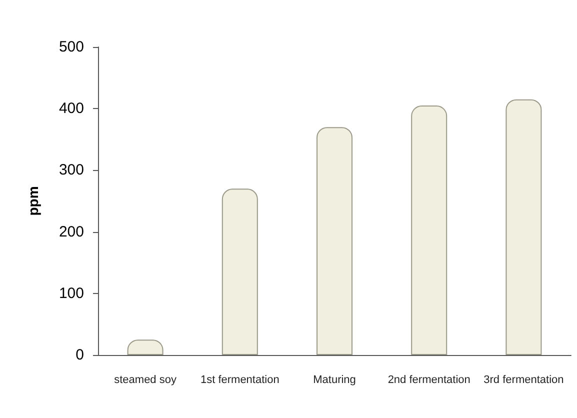  What do you see at coordinates (71, 293) in the screenshot?
I see `y-tick-label: 100` at bounding box center [71, 293].